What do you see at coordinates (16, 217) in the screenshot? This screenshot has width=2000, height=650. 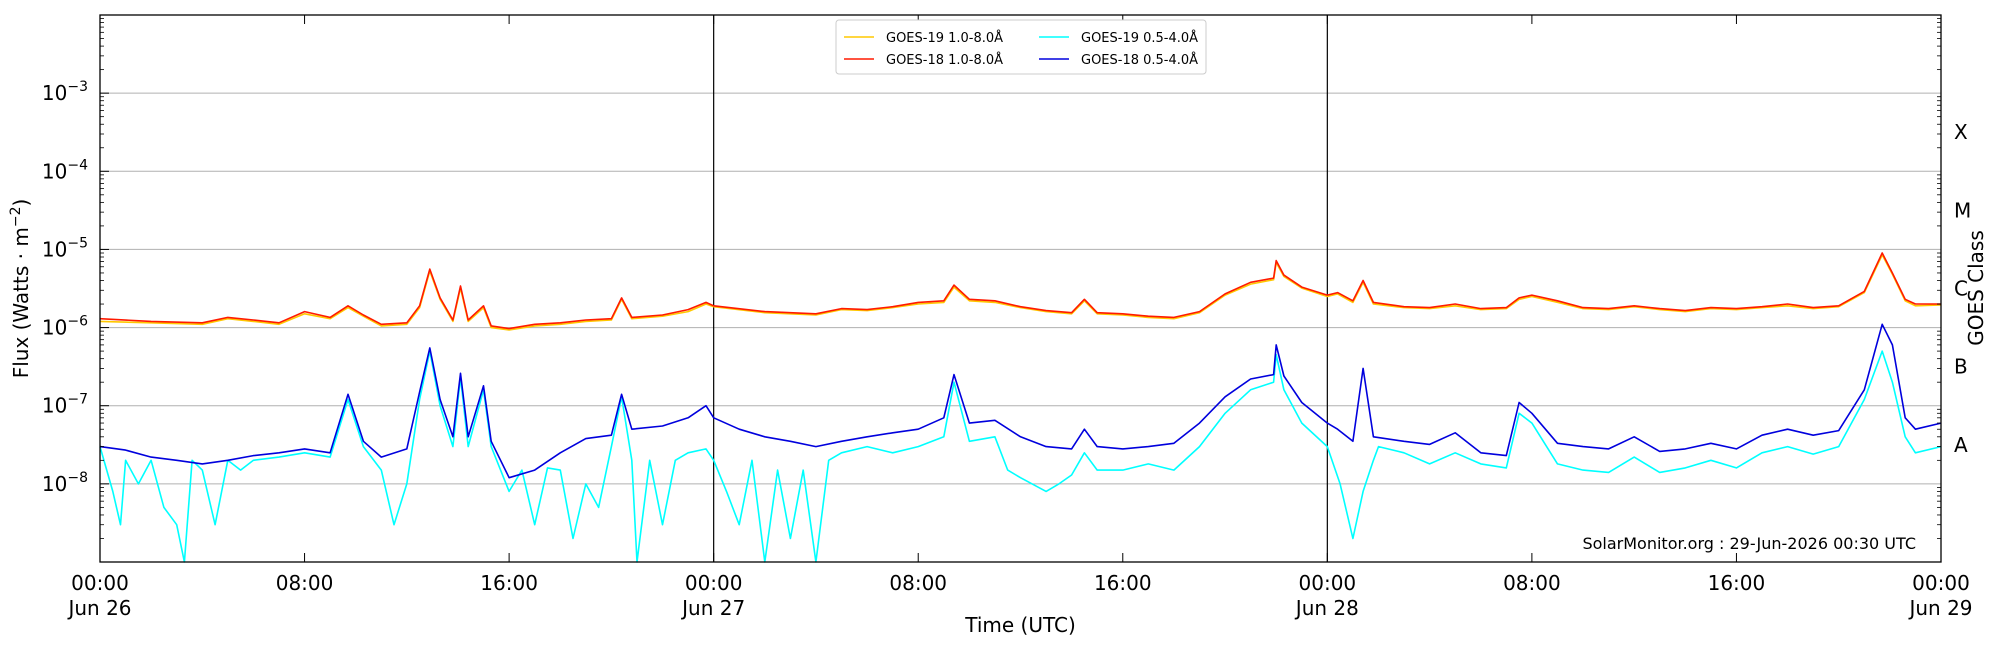 I see `y-axis-title-exponent: −2` at bounding box center [16, 217].